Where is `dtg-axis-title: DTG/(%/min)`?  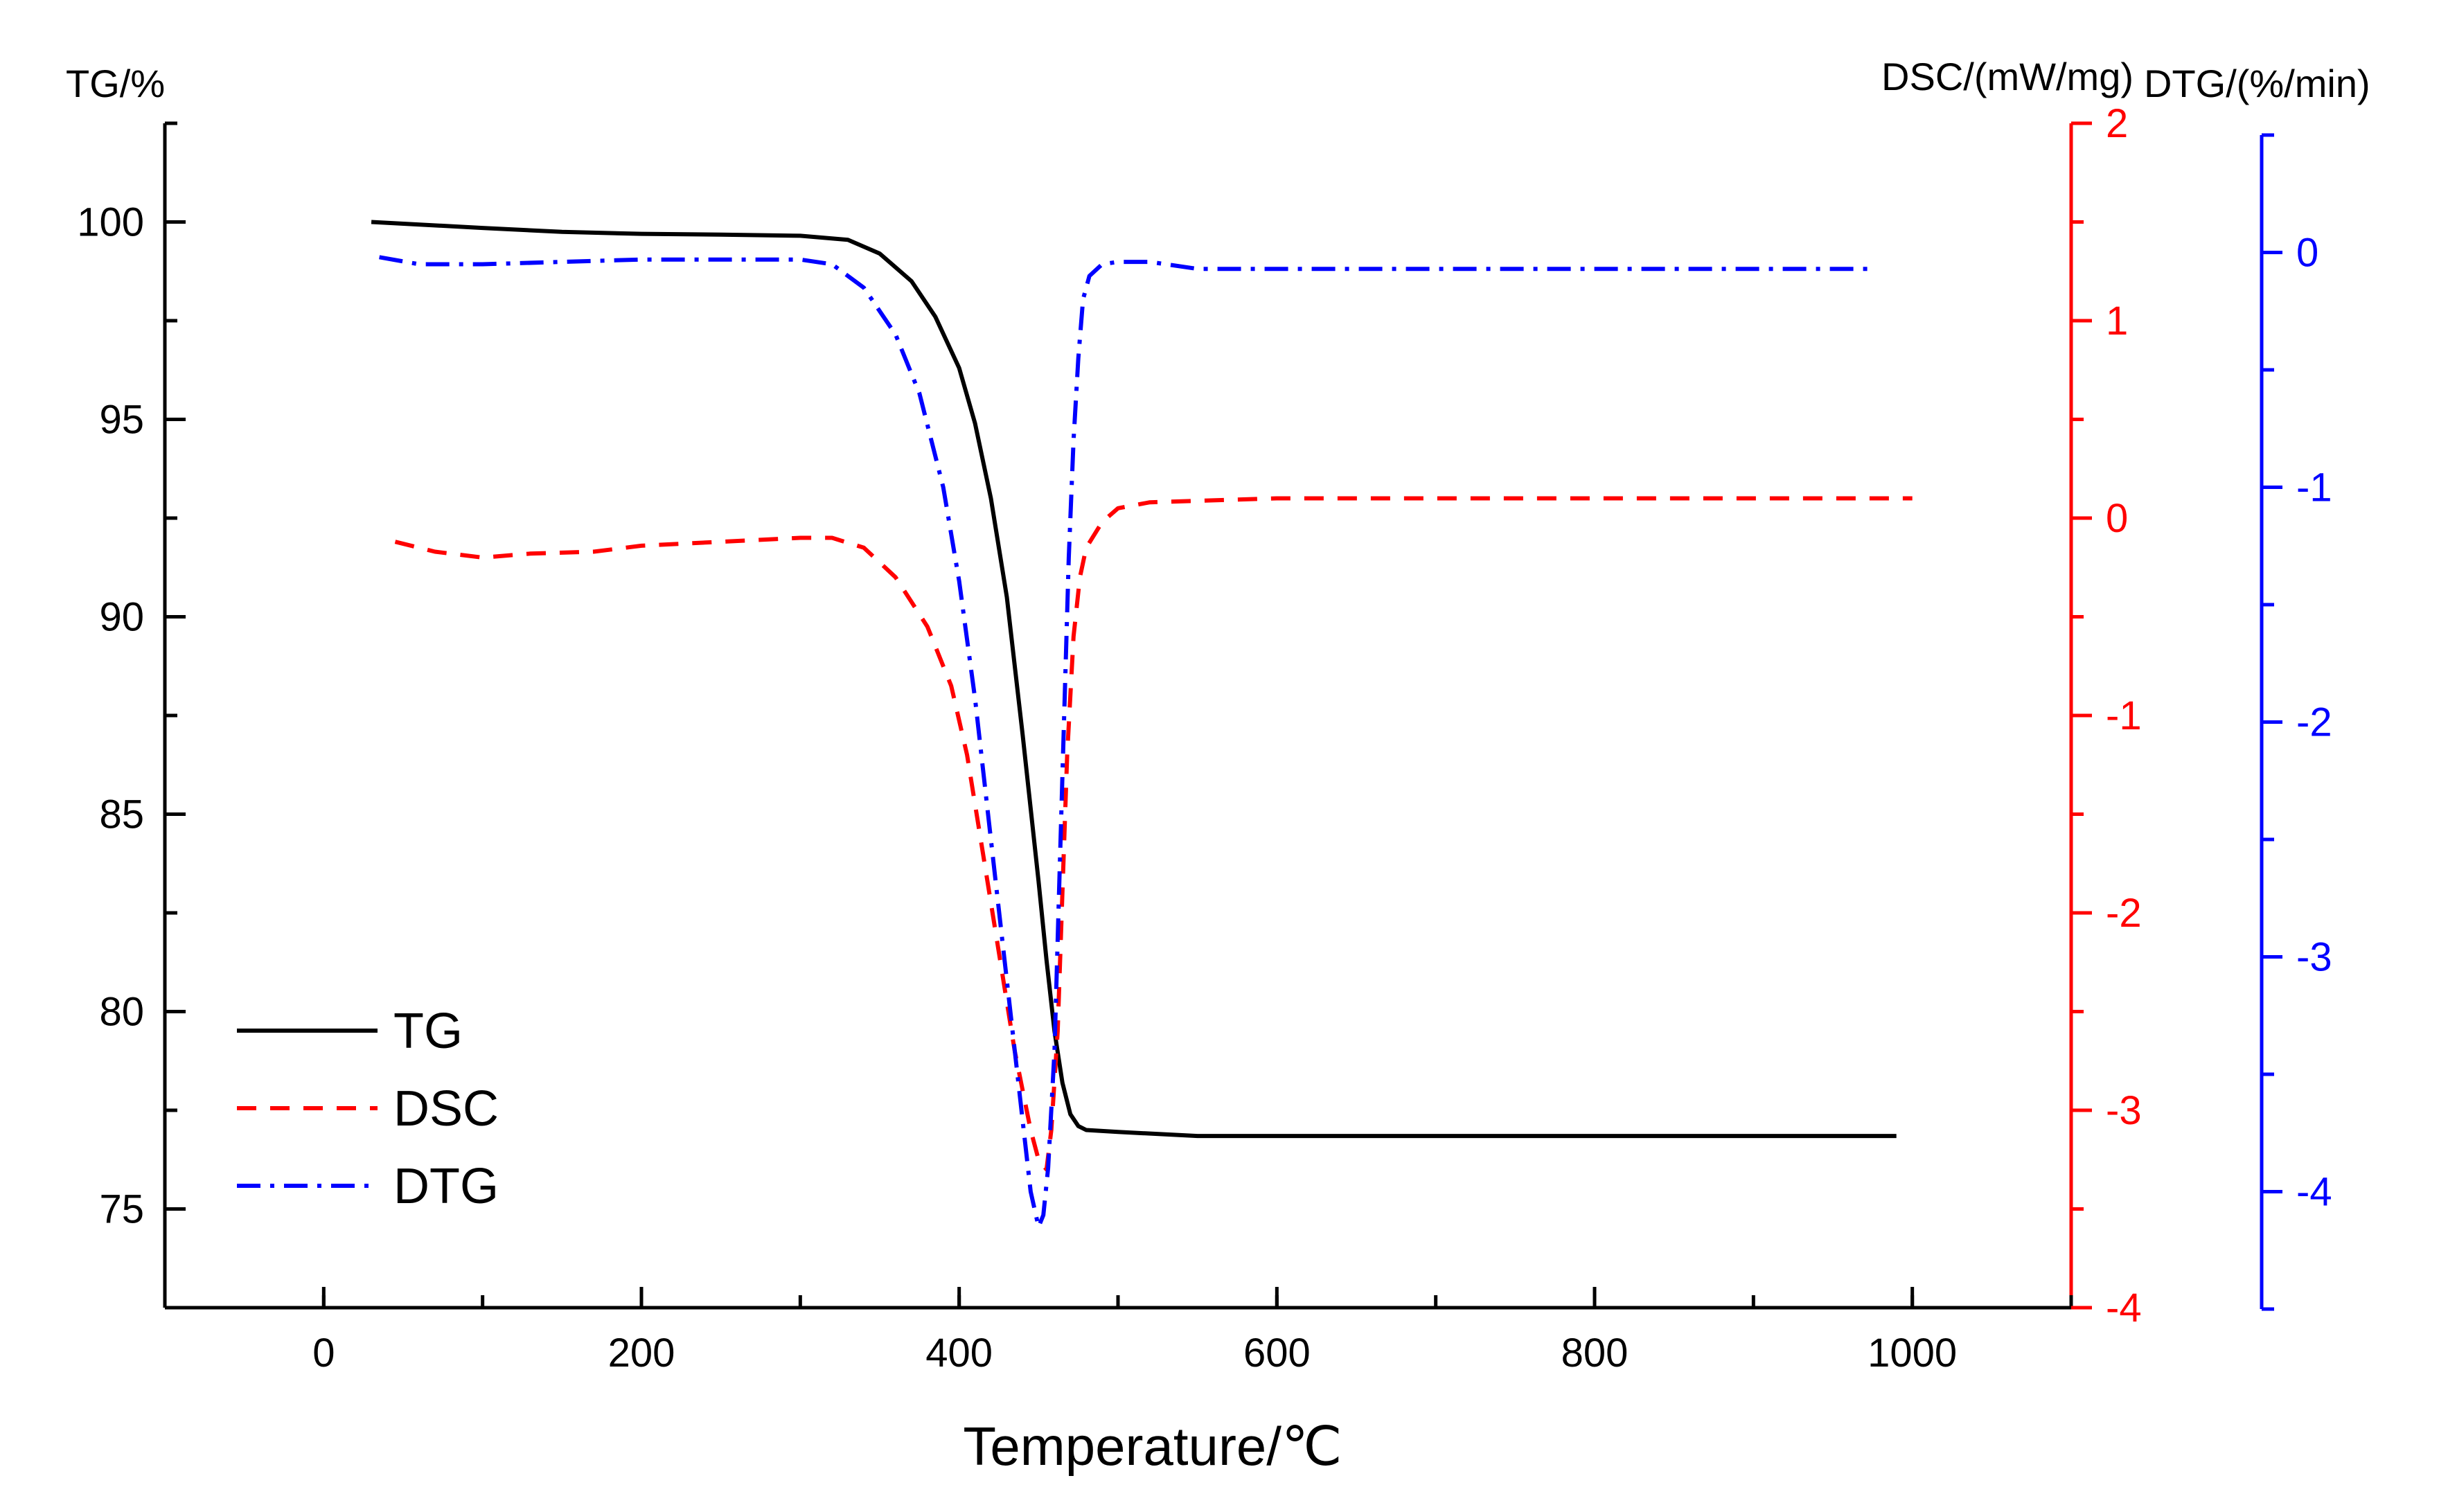 dtg-axis-title: DTG/(%/min) is located at coordinates (2257, 84).